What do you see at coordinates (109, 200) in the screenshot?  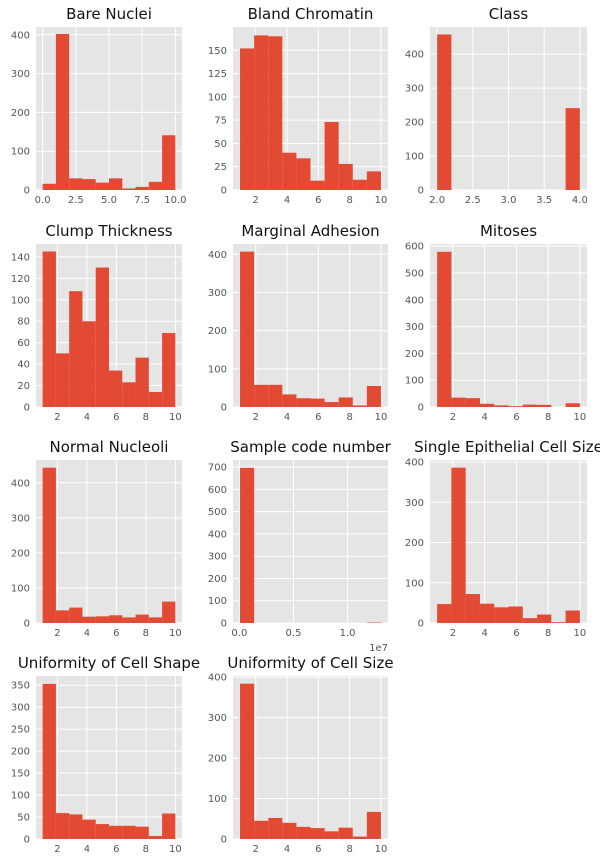 I see `x-tick-label: 5.0` at bounding box center [109, 200].